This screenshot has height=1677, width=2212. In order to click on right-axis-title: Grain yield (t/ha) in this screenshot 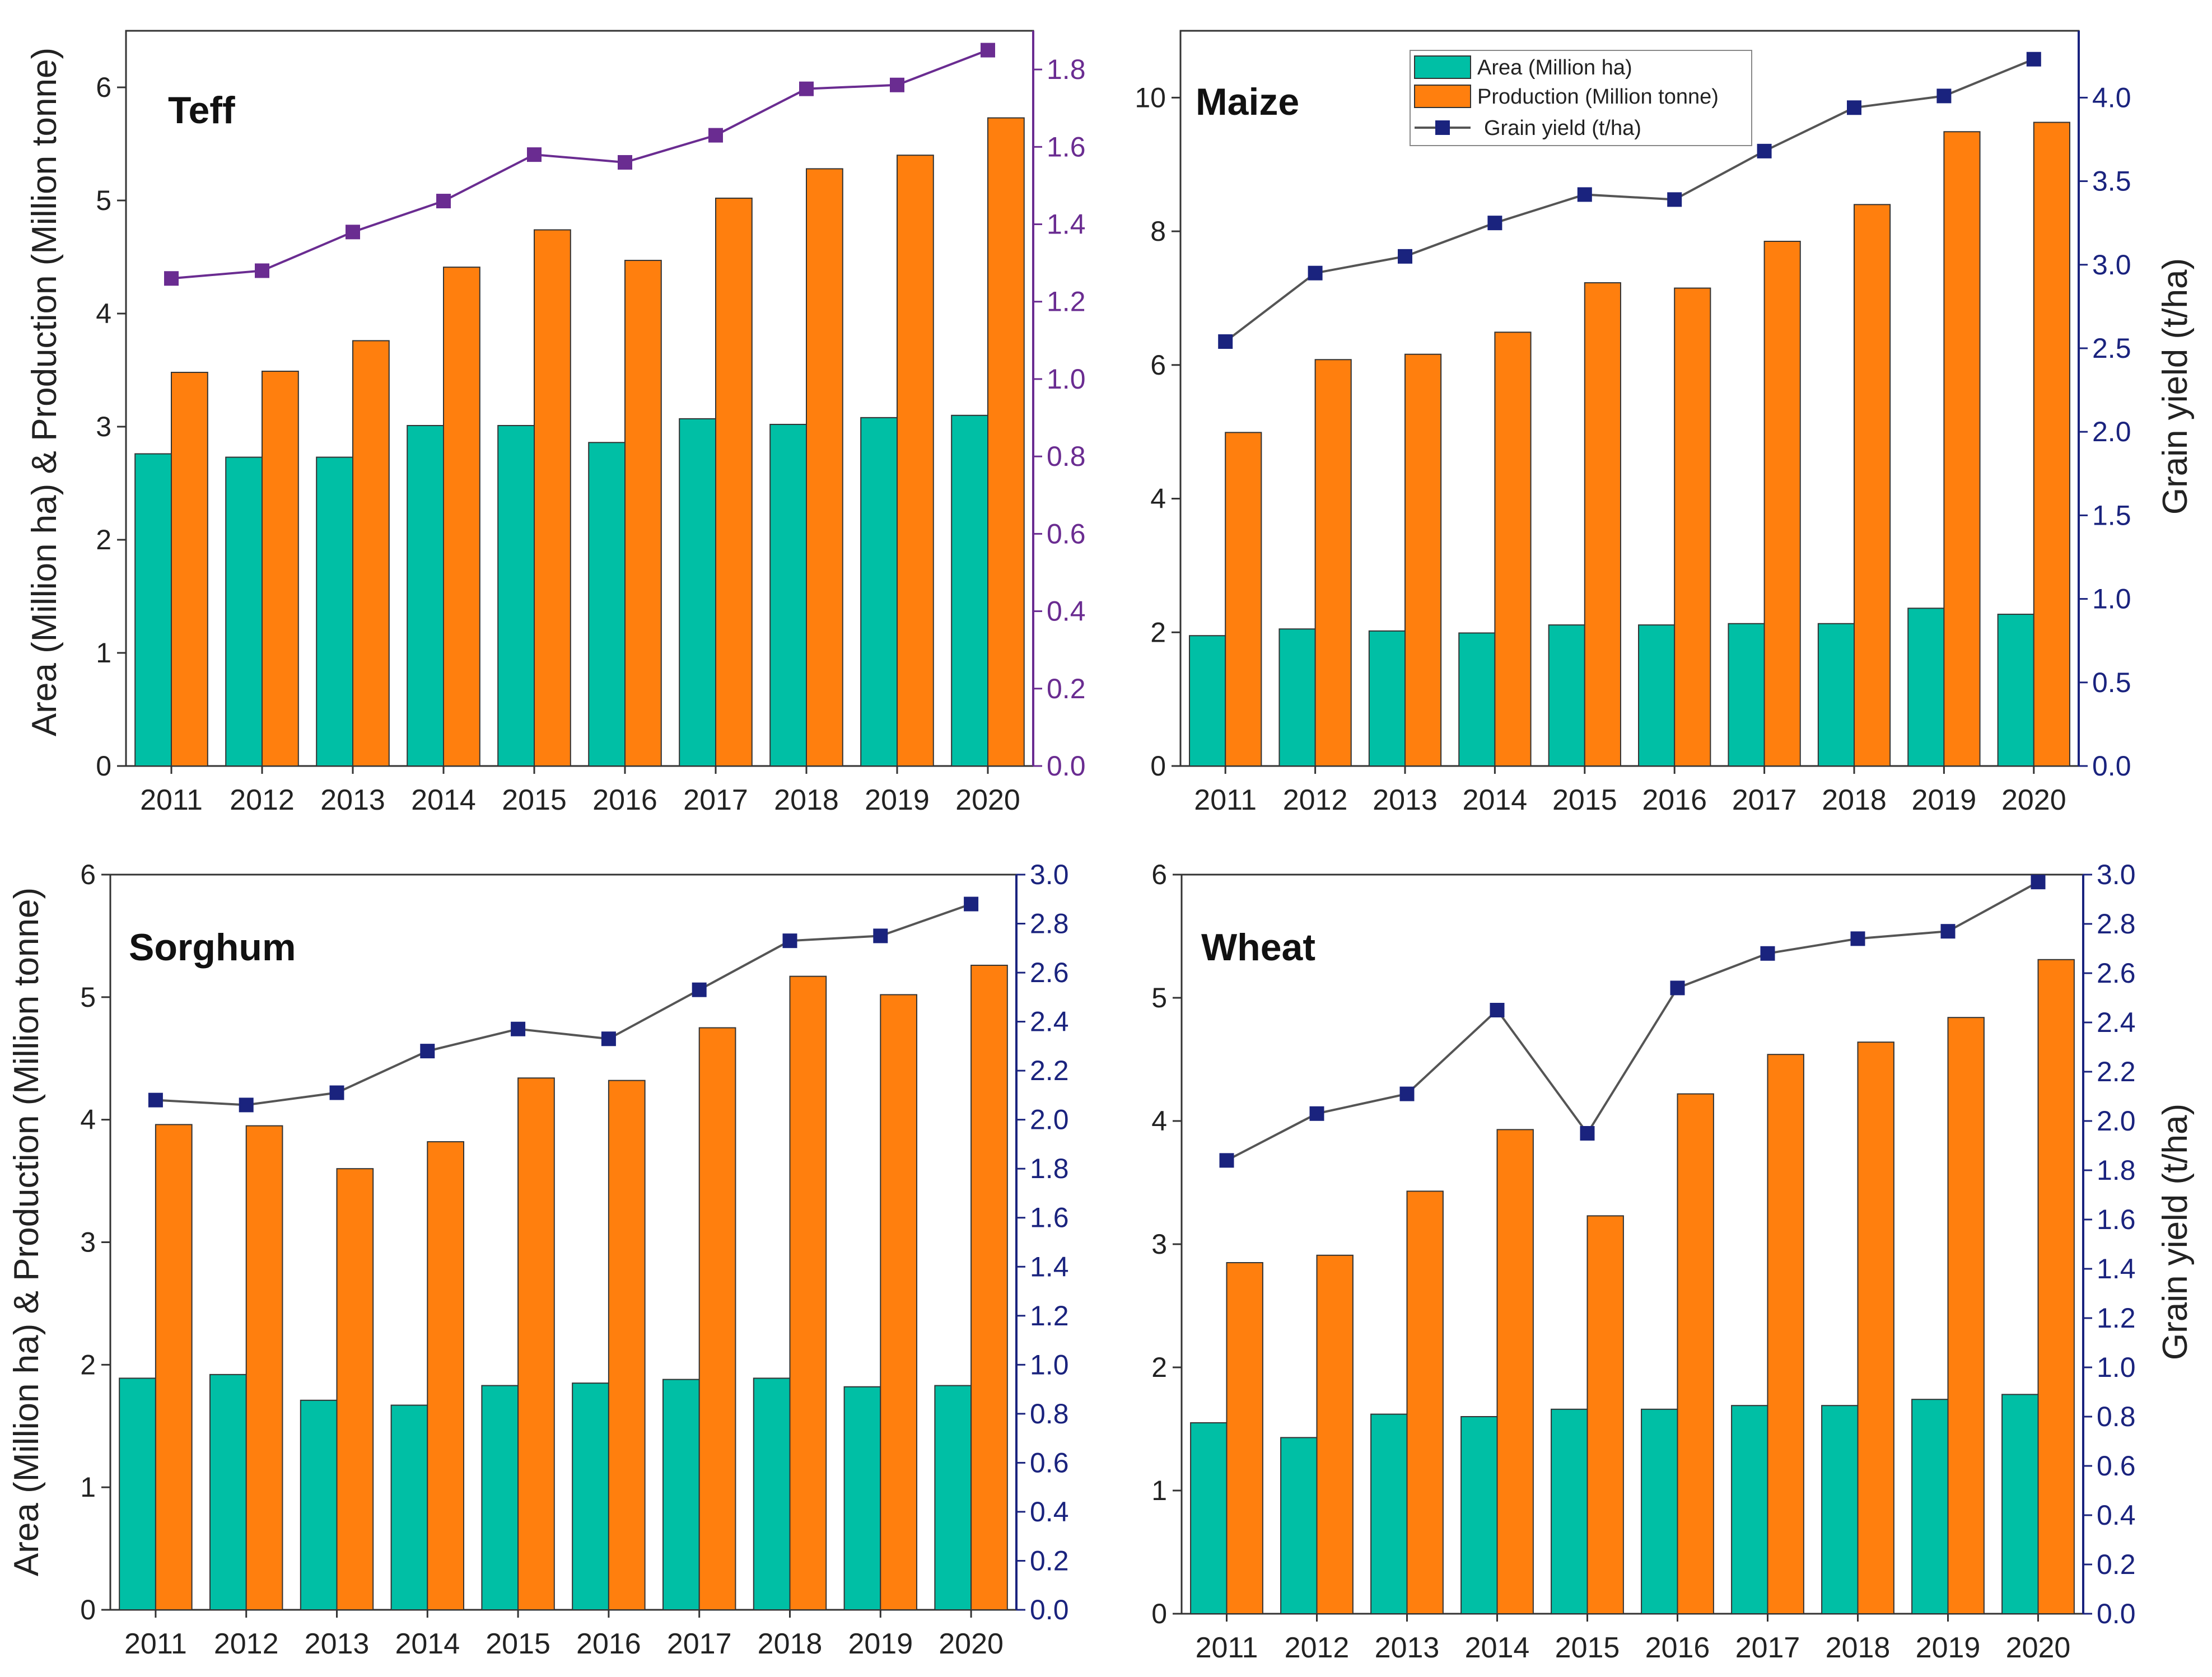, I will do `click(2176, 386)`.